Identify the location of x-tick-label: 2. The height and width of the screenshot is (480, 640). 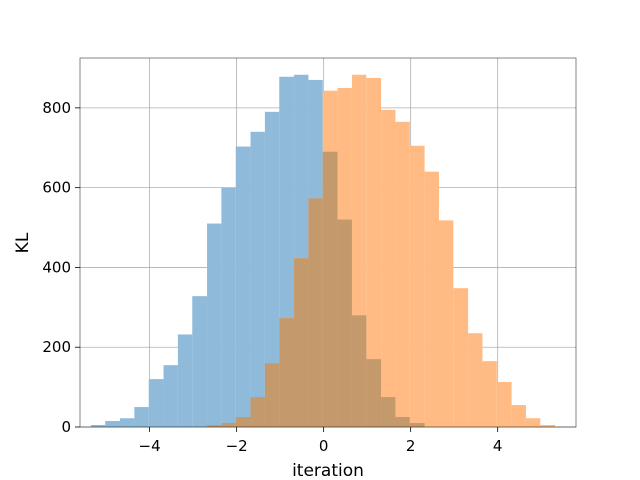
(411, 446).